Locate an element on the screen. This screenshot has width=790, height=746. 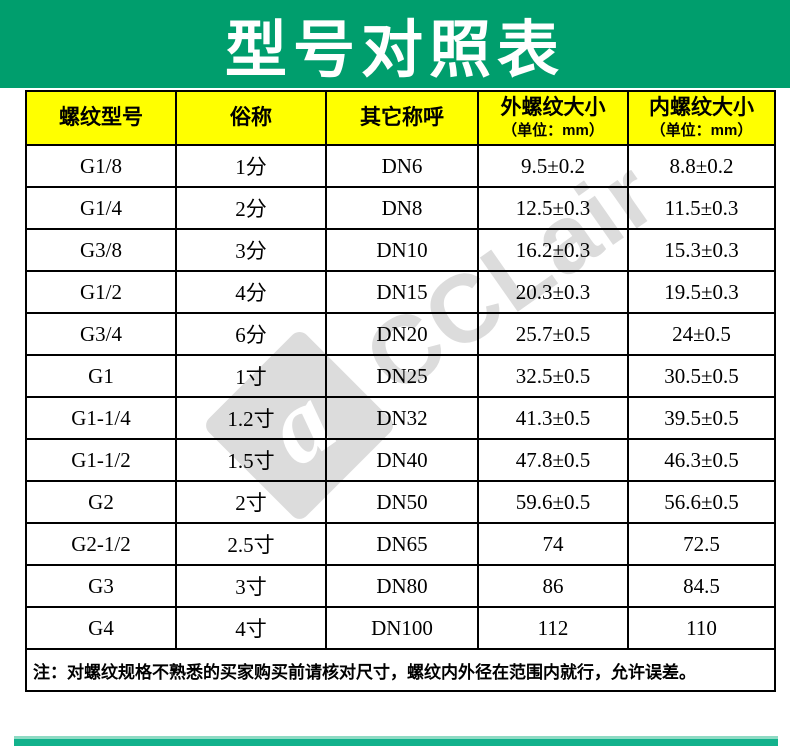
table-row: G2 2寸 DN50 59.6±0.5 56.6±0.5 is located at coordinates (400, 502).